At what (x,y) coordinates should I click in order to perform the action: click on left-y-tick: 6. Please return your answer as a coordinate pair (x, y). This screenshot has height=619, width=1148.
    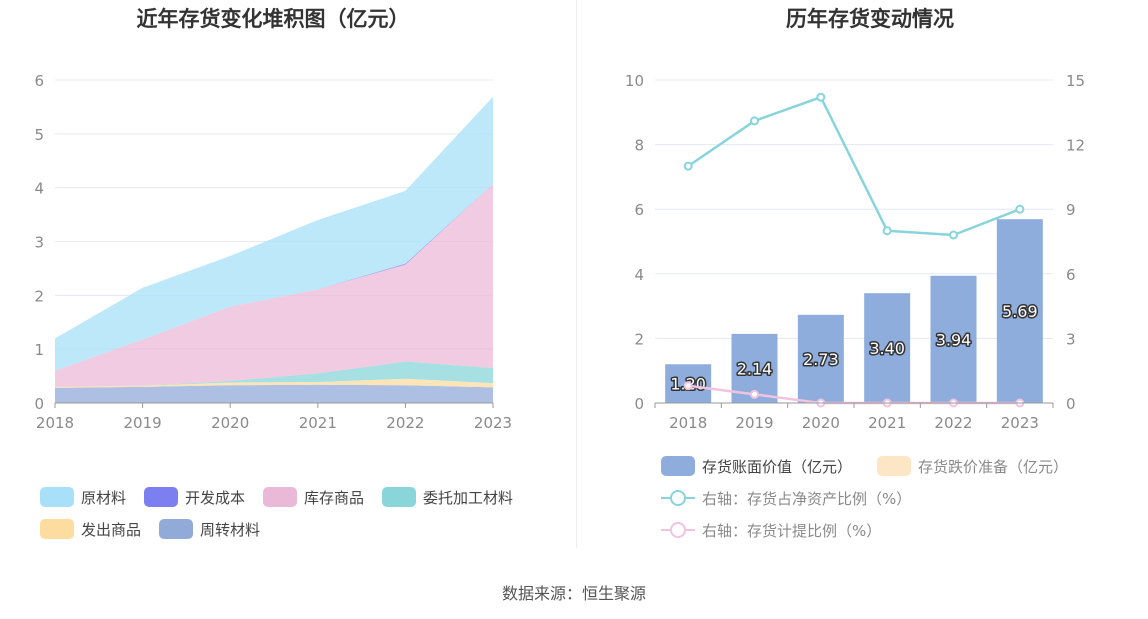
    Looking at the image, I should click on (39, 81).